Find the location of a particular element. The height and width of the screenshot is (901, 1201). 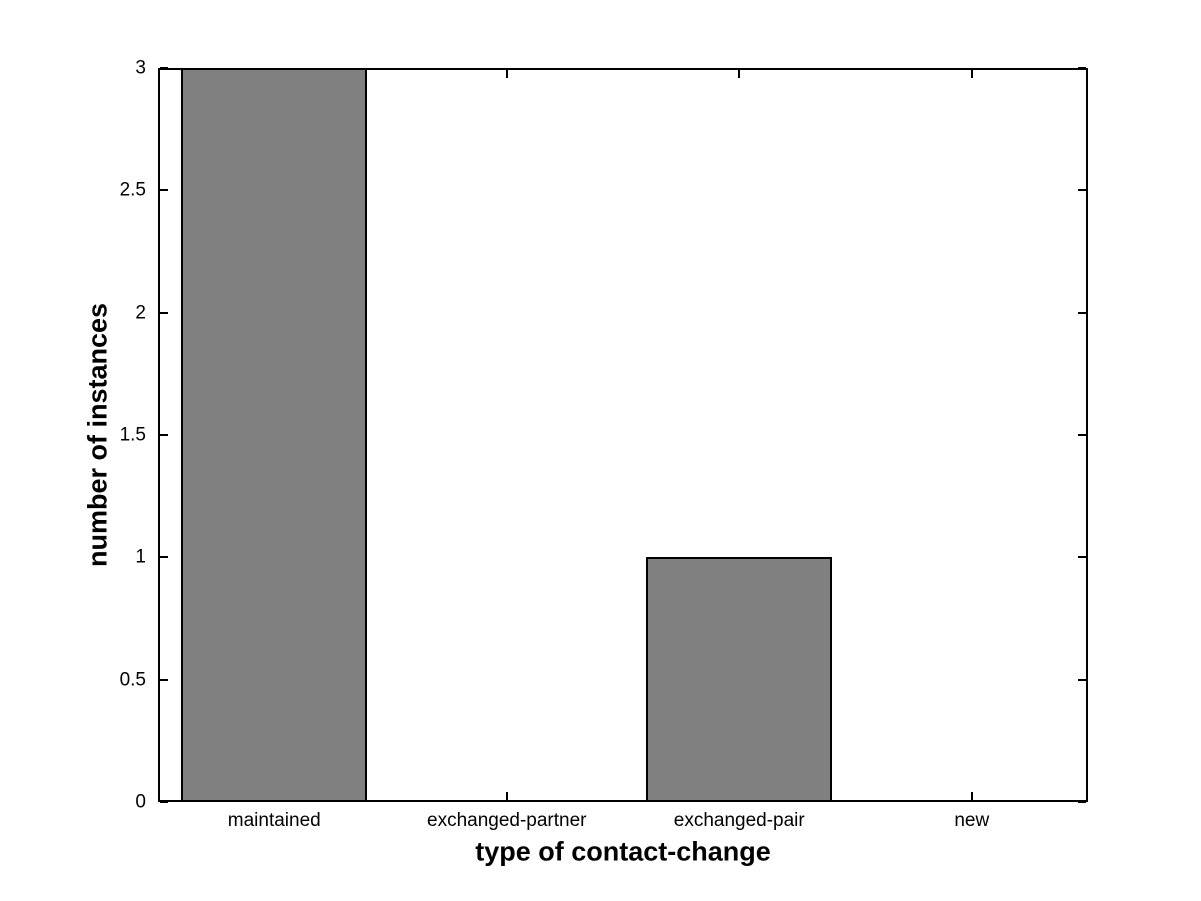

y-tick-label: 0.5 is located at coordinates (132, 680).